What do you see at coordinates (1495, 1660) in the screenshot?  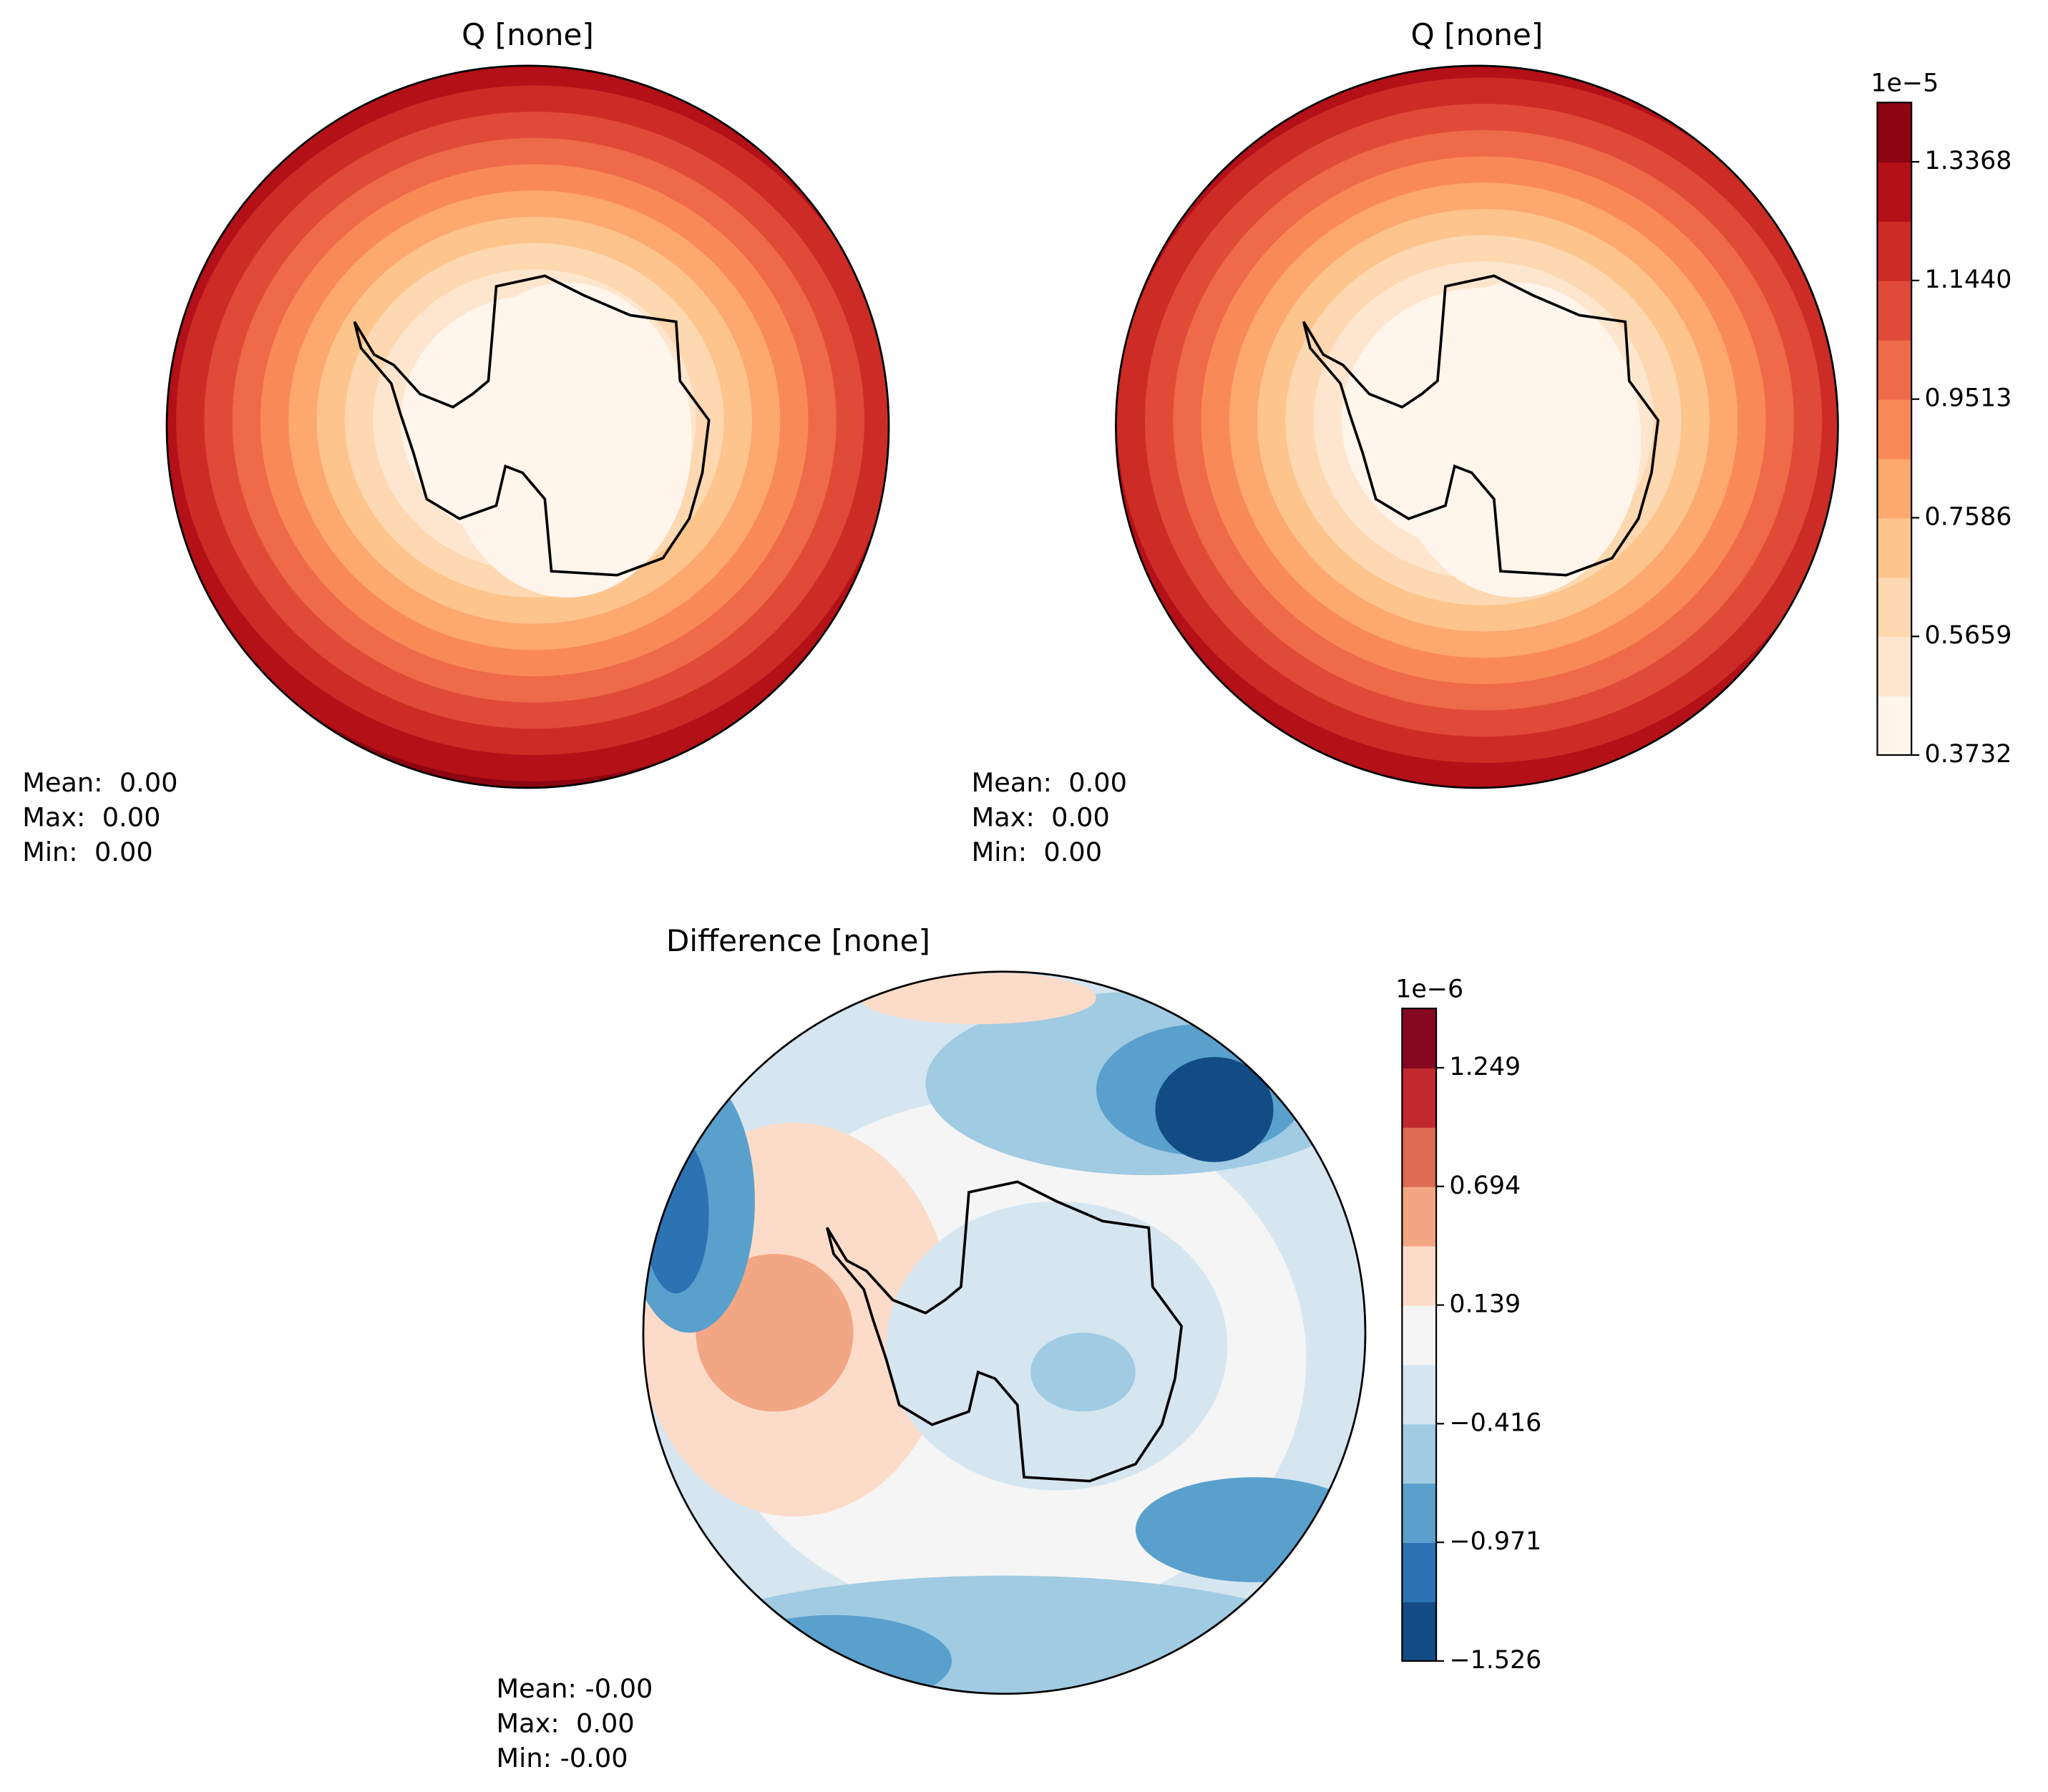 I see `colorbar-tick-label: −1.526` at bounding box center [1495, 1660].